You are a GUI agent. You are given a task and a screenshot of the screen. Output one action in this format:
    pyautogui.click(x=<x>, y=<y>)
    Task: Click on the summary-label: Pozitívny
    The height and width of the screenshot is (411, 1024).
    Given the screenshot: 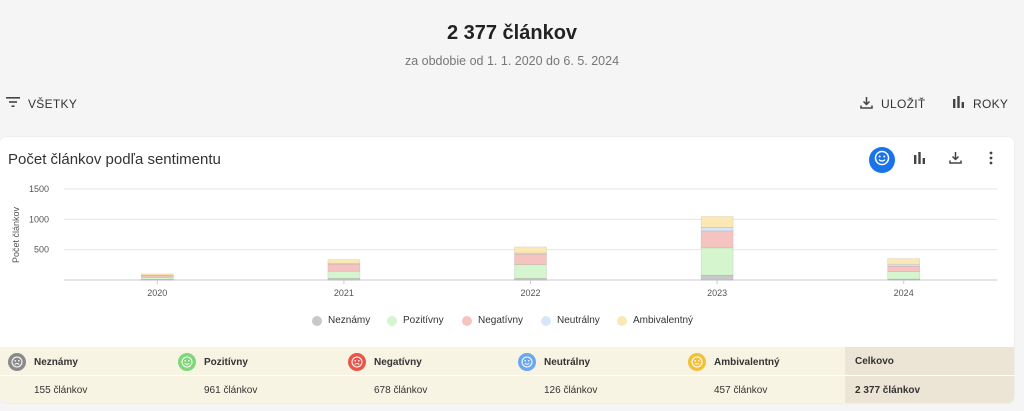 What is the action you would take?
    pyautogui.click(x=226, y=362)
    